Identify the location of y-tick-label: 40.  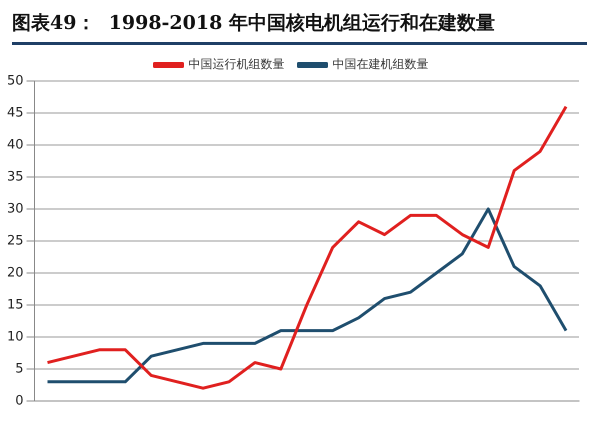
(15, 144).